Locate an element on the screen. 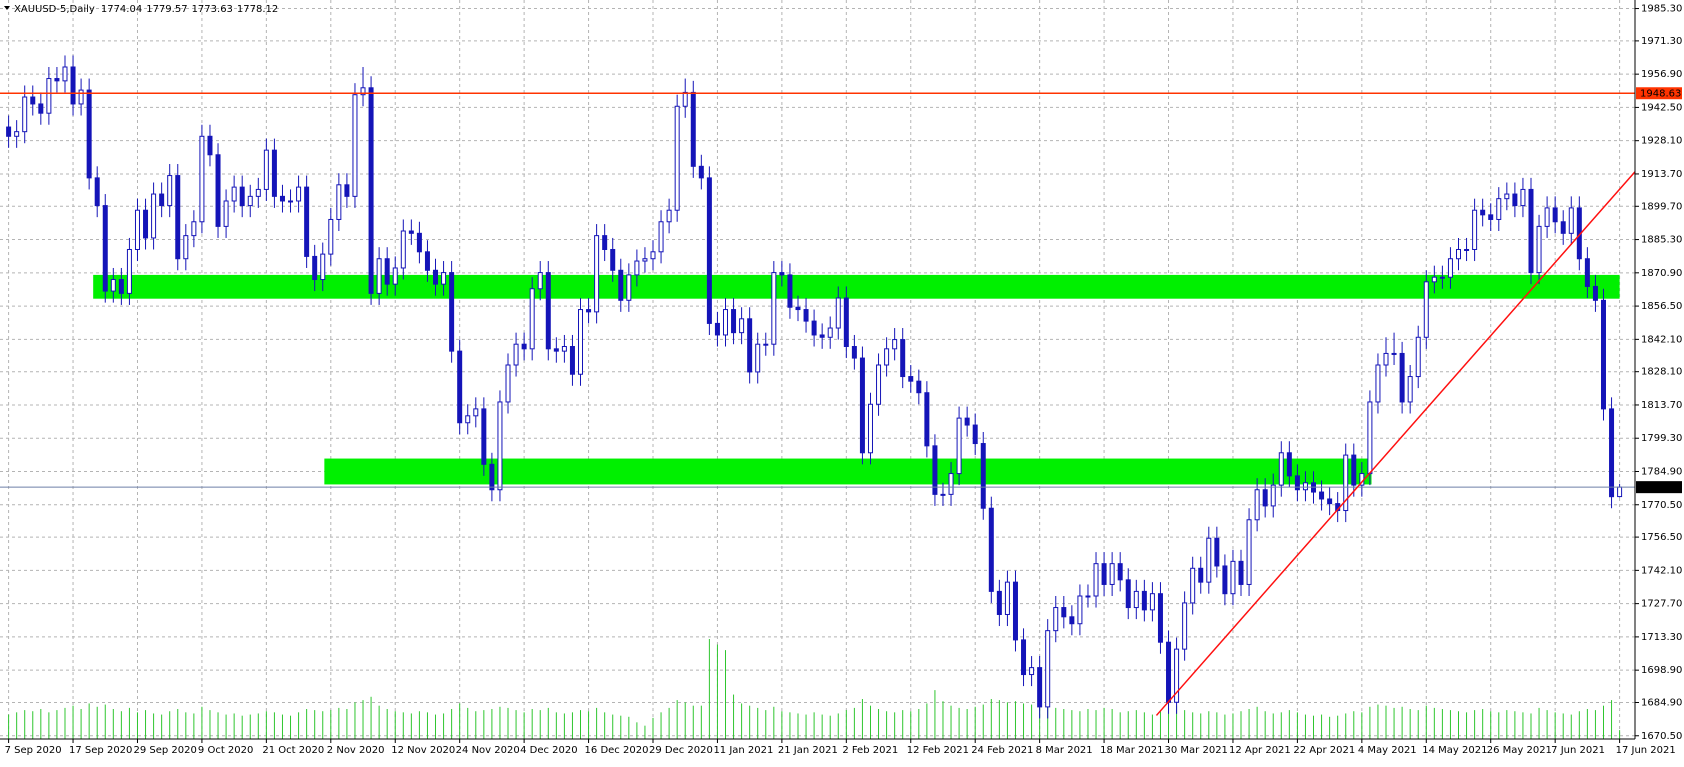 This screenshot has height=767, width=1684. x-tick-label: 7 Jun 2021 is located at coordinates (1578, 750).